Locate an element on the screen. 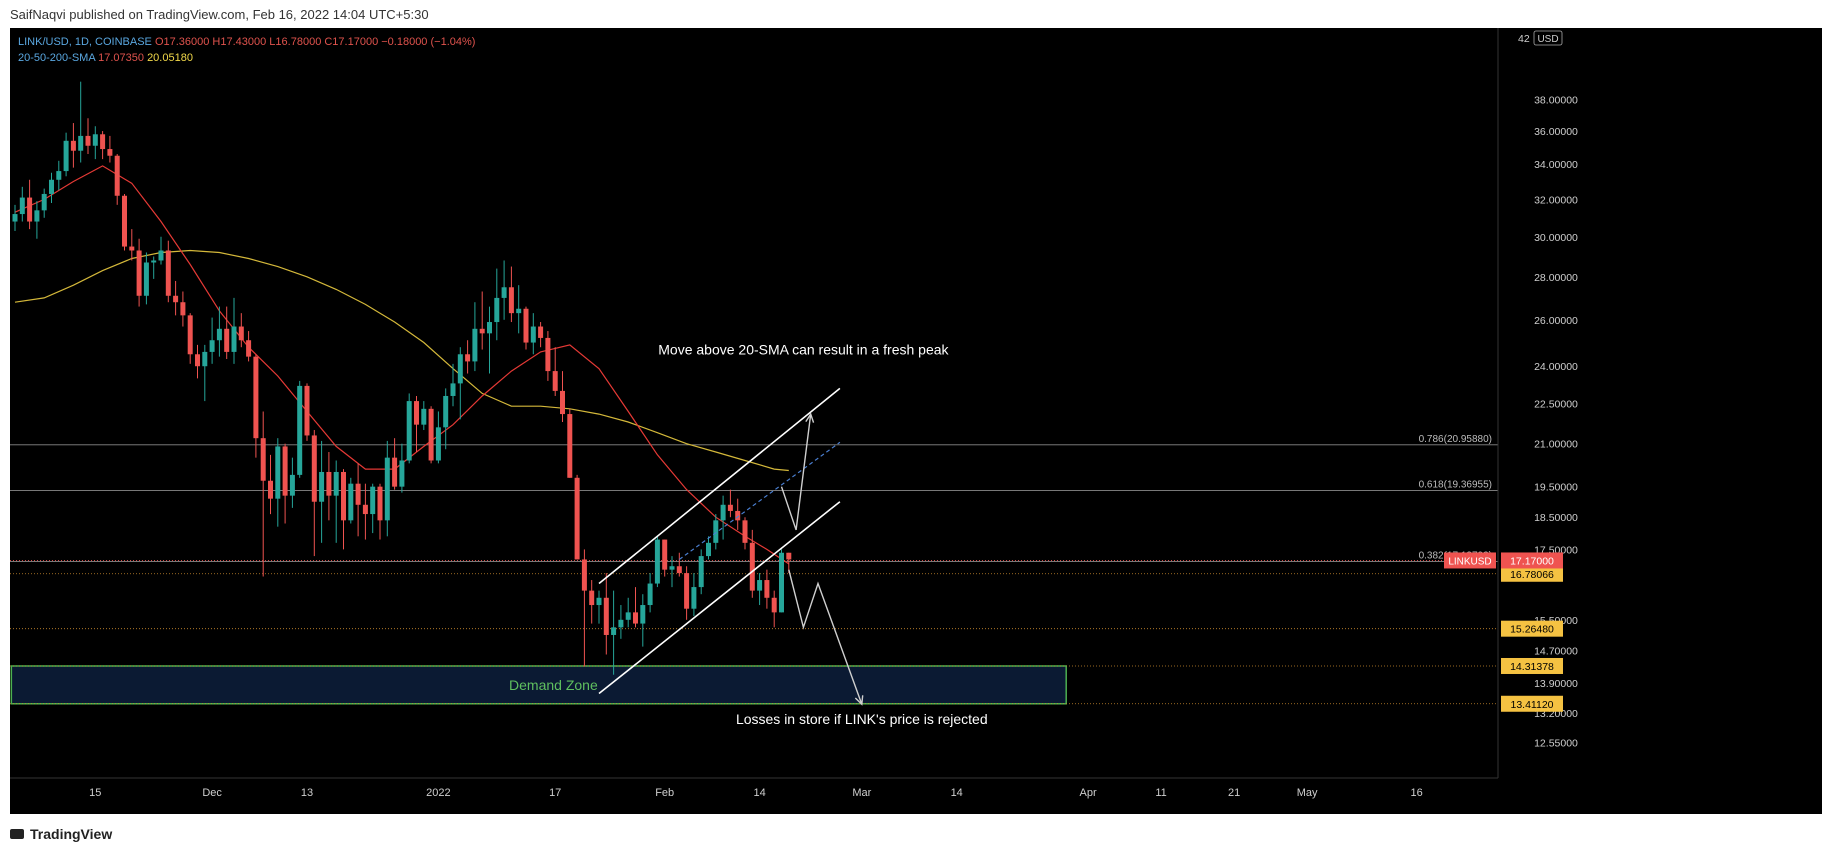 This screenshot has width=1834, height=850. sma-indicator-label: 20-50-200-SMA is located at coordinates (57, 58).